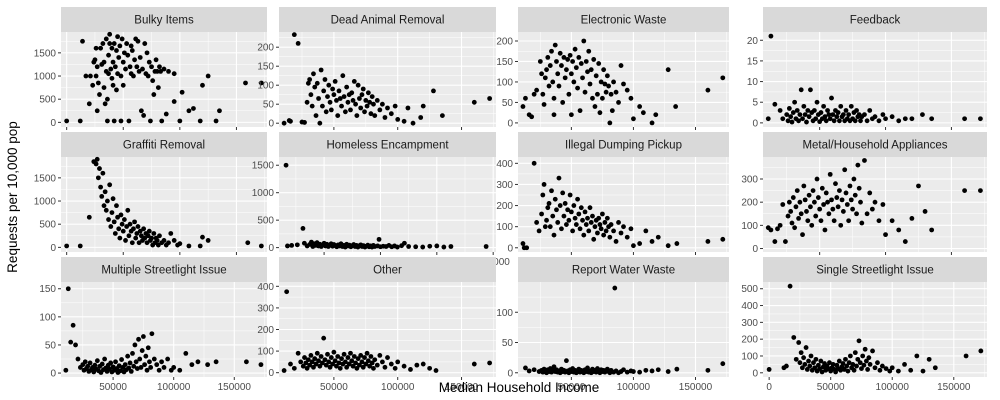  I want to click on strip-electronic-waste, so click(623, 19).